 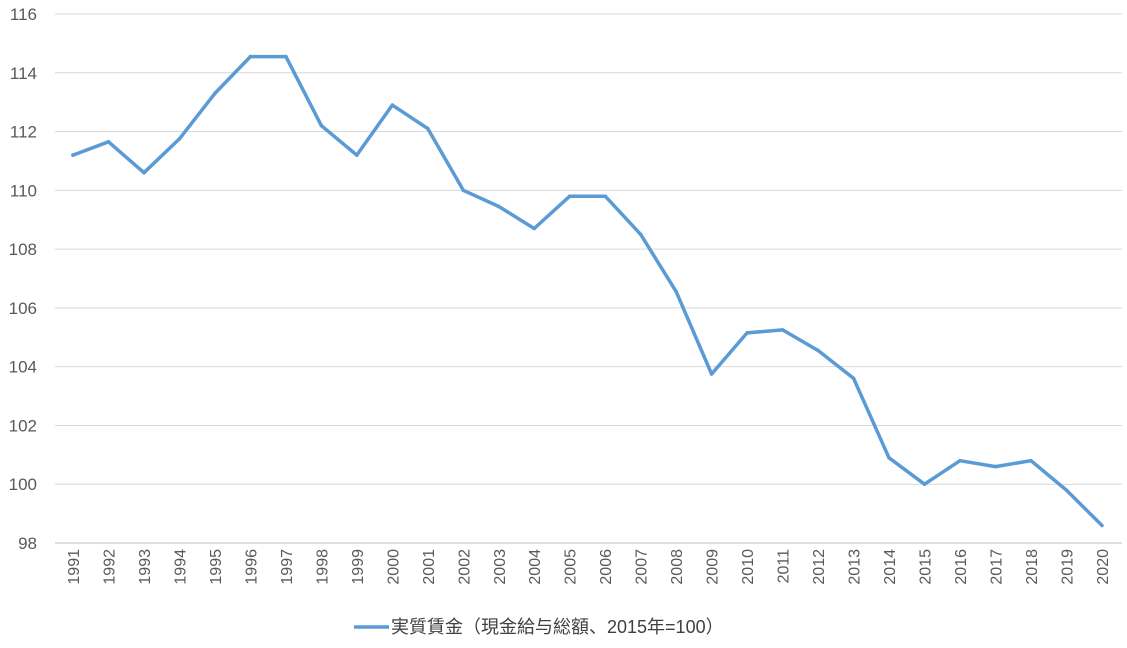 I want to click on x-tick-label: 1998, so click(x=322, y=567).